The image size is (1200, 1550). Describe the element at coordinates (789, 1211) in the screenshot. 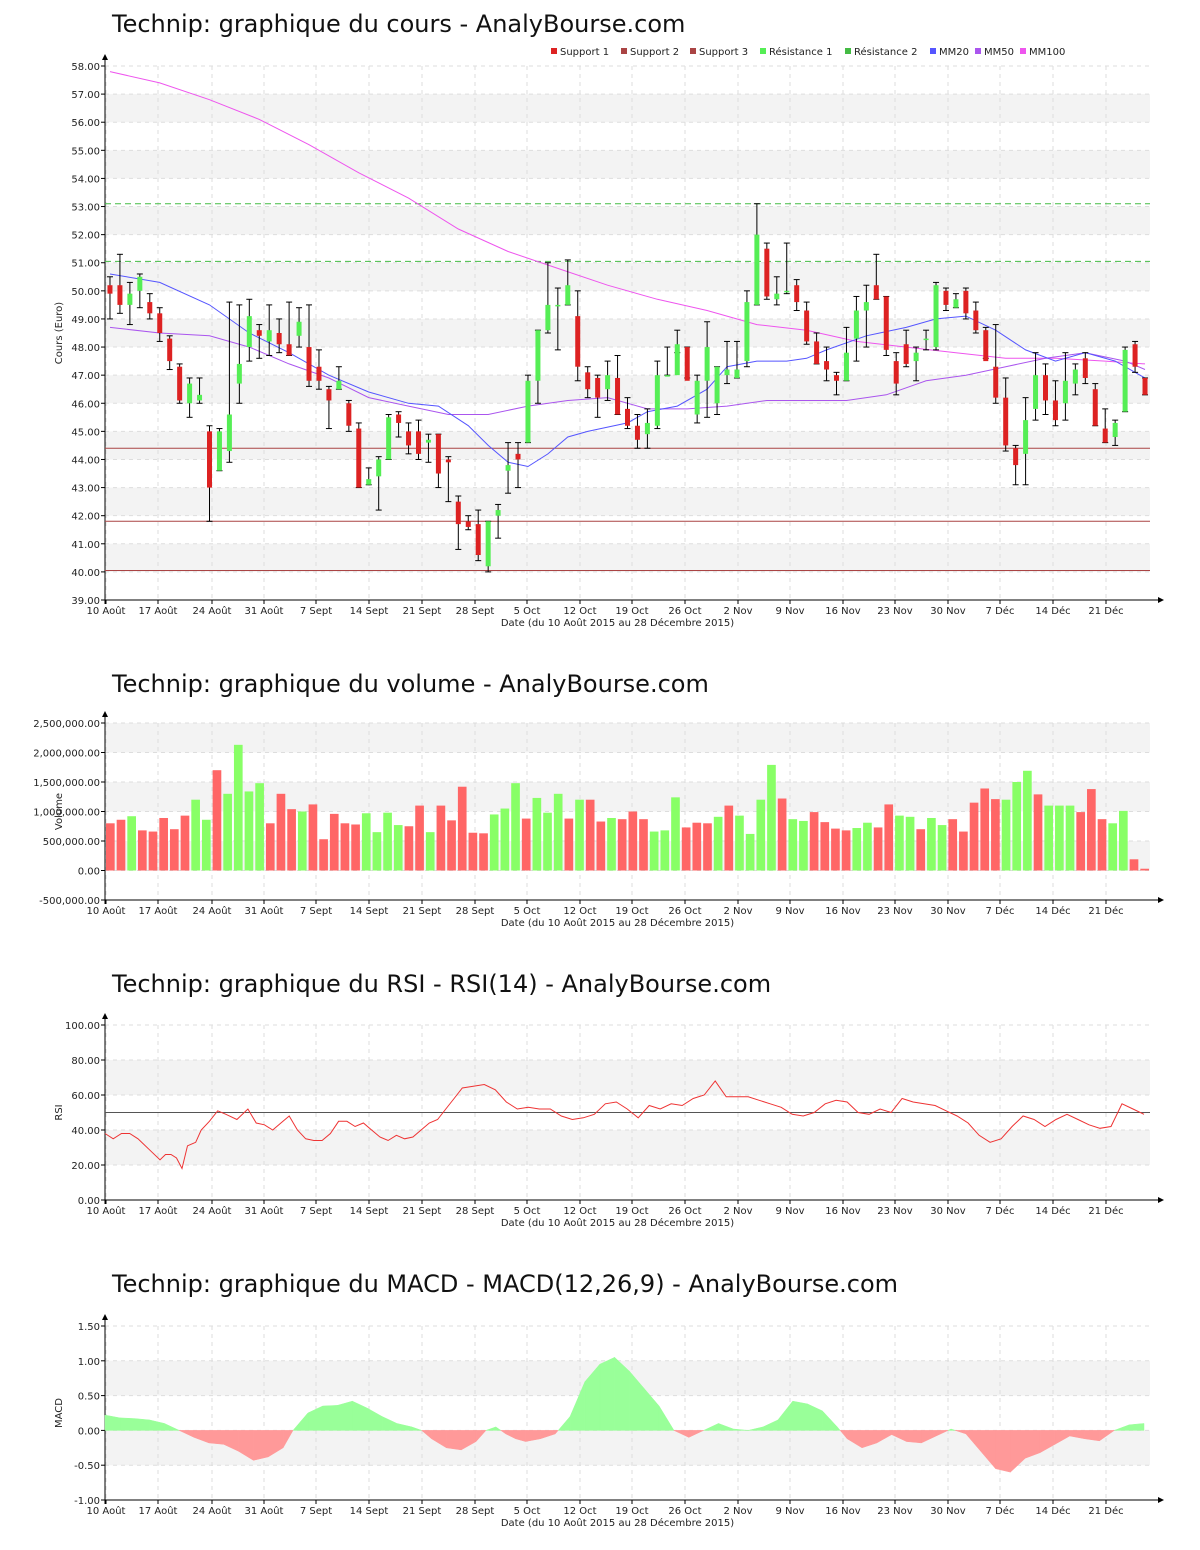

I see `rsi-xtick-label: 9 Nov` at that location.